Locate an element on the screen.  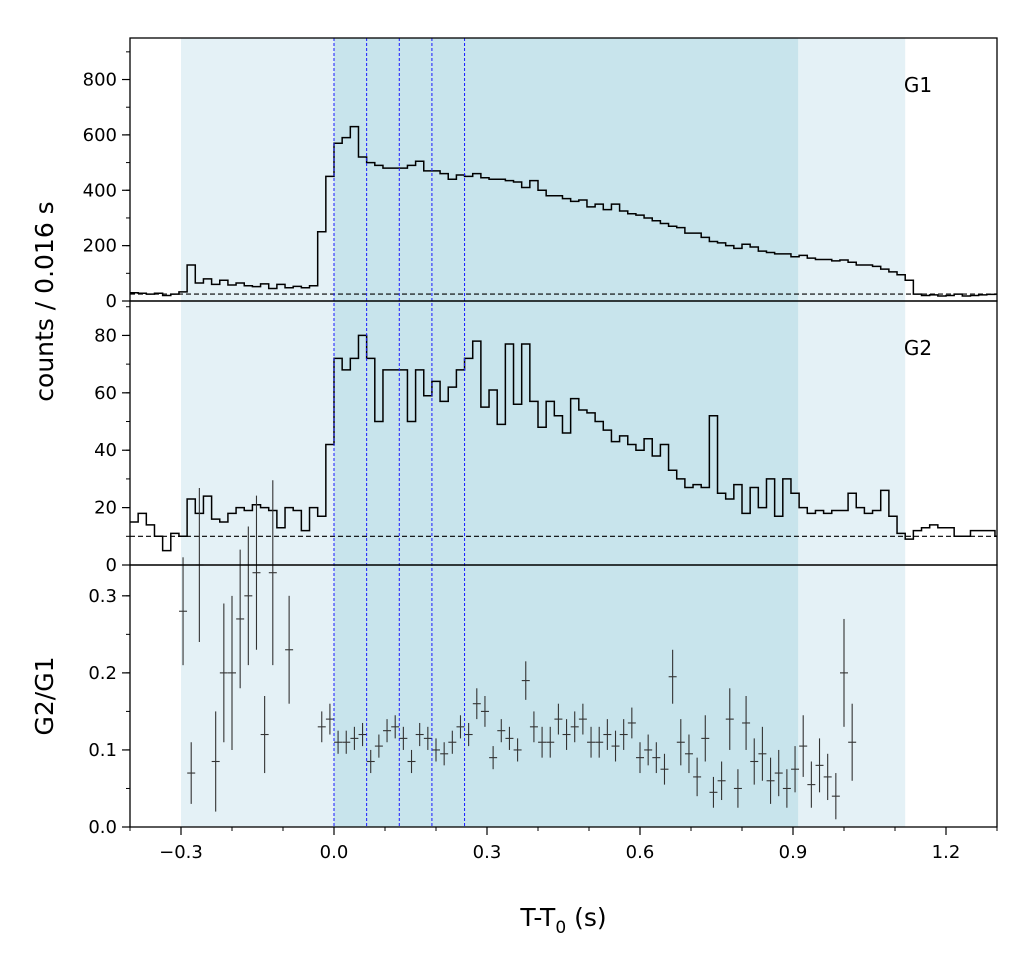
x-axis-label: T-T0 (s) is located at coordinates (562, 920).